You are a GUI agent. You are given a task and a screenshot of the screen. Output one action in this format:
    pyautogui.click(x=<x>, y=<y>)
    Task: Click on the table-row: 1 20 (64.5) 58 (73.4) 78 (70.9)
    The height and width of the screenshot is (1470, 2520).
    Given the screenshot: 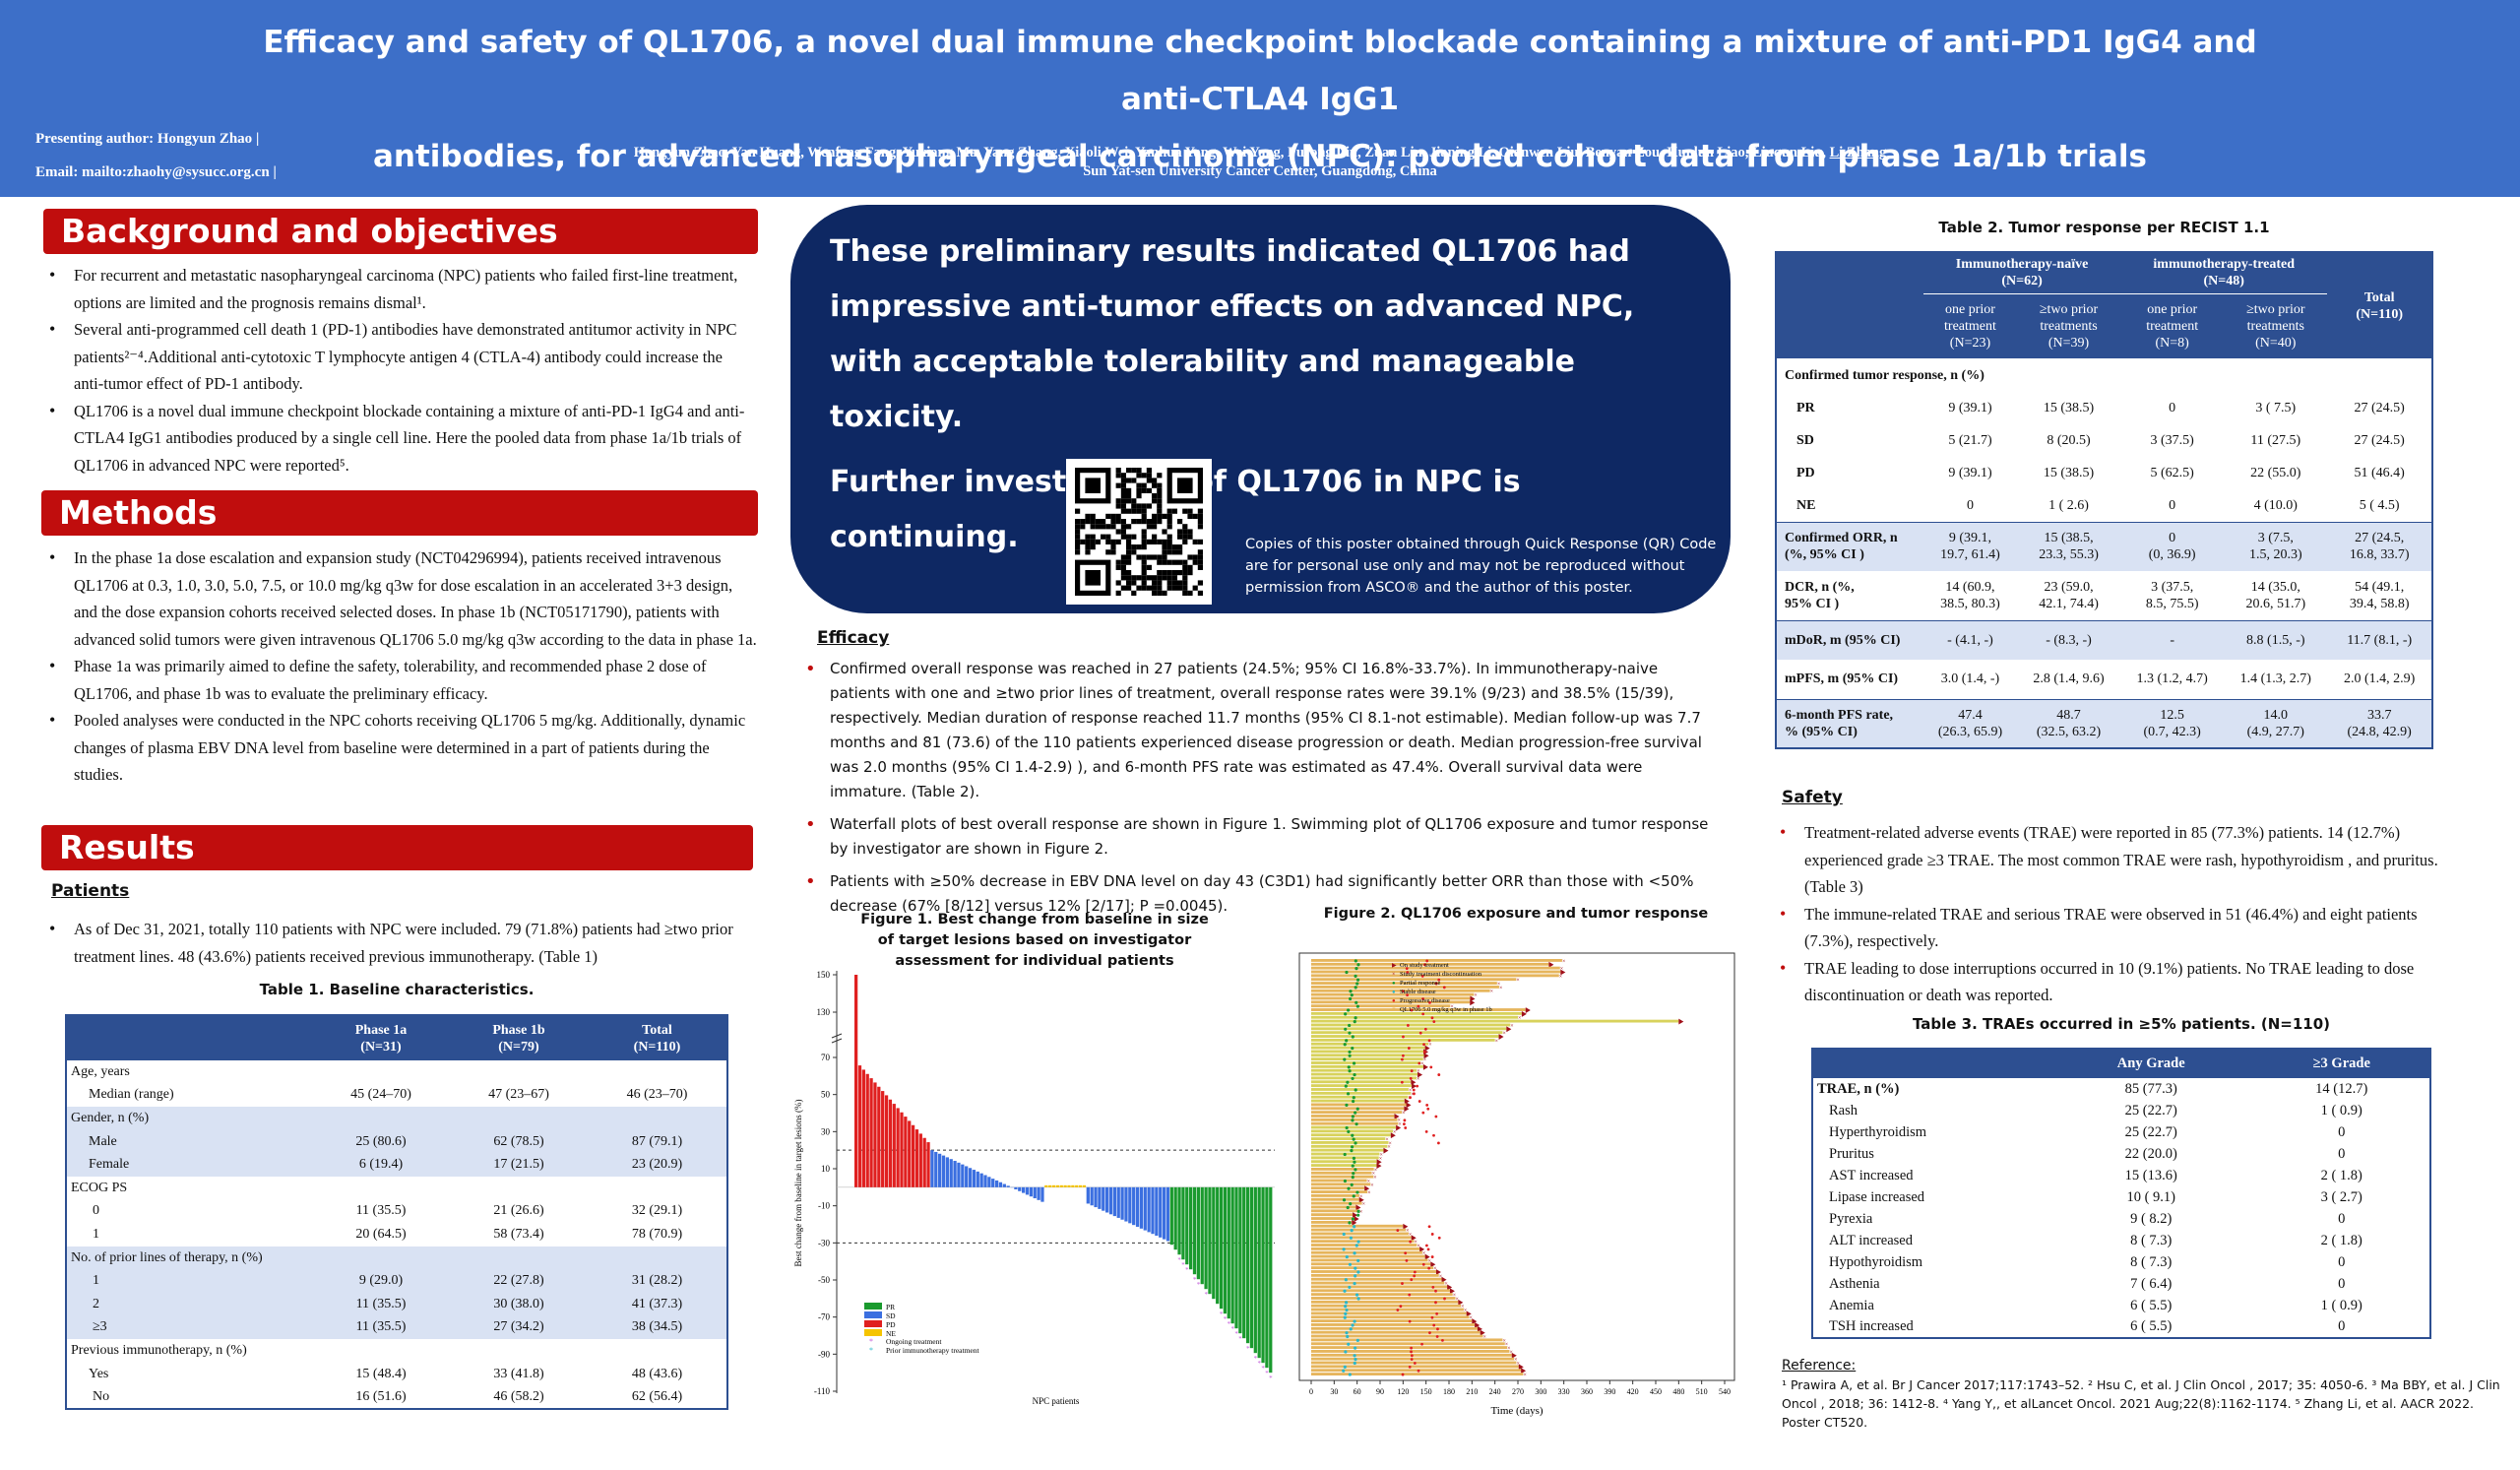 What is the action you would take?
    pyautogui.click(x=396, y=1234)
    